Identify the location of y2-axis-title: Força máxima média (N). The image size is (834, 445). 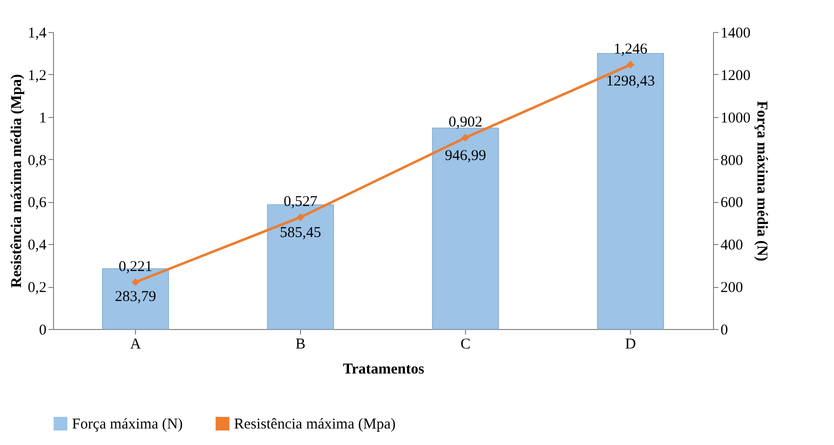
(762, 181).